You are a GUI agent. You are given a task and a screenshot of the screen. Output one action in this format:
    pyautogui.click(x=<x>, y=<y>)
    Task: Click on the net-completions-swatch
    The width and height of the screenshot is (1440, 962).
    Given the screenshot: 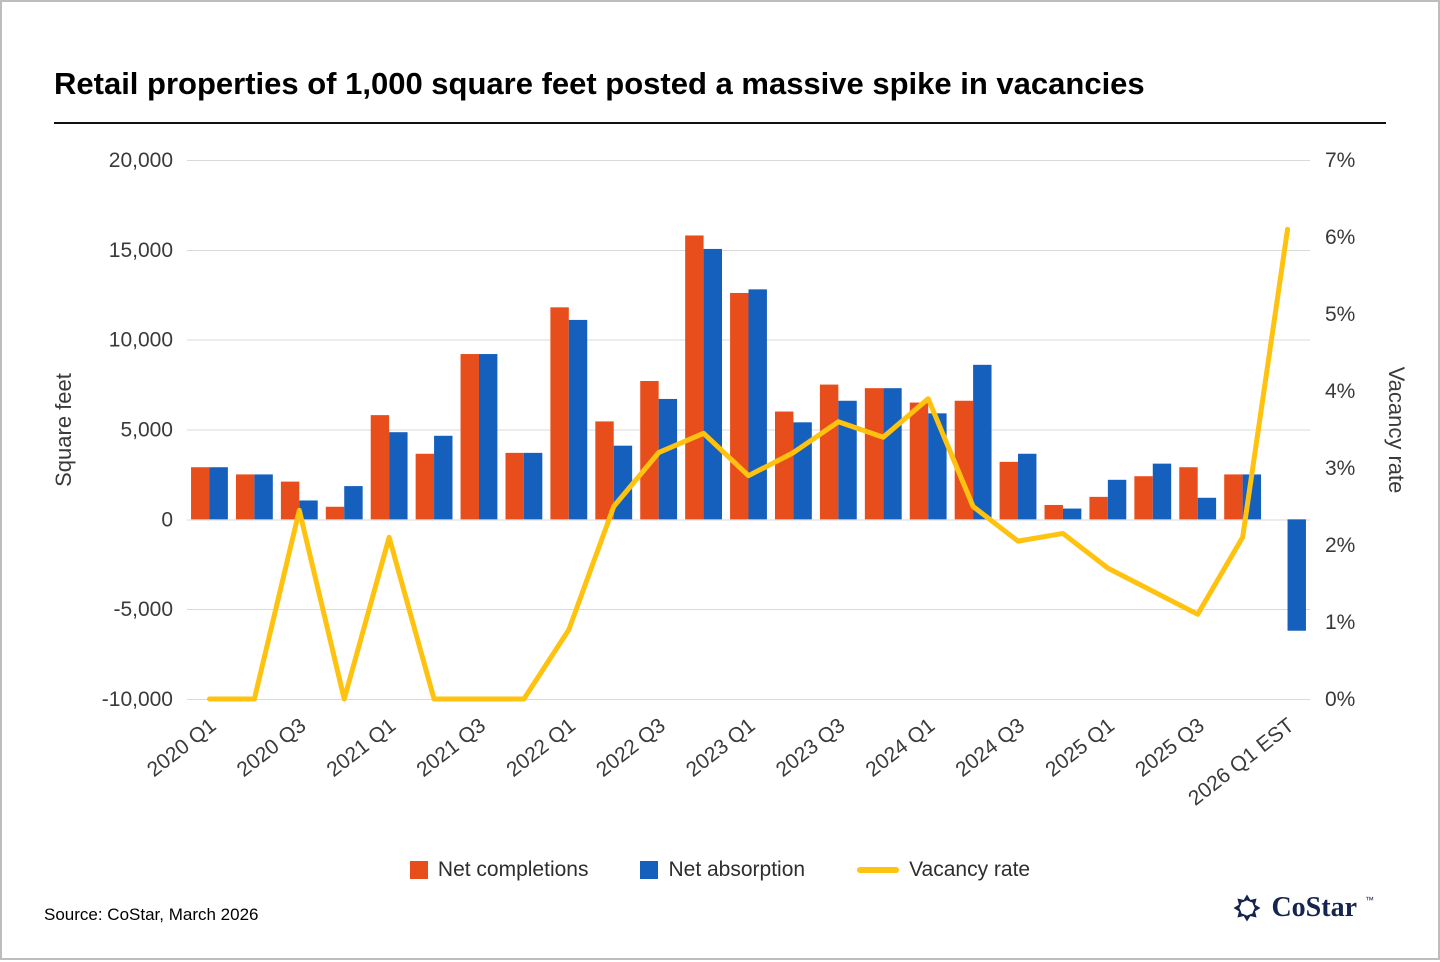 What is the action you would take?
    pyautogui.click(x=418, y=870)
    